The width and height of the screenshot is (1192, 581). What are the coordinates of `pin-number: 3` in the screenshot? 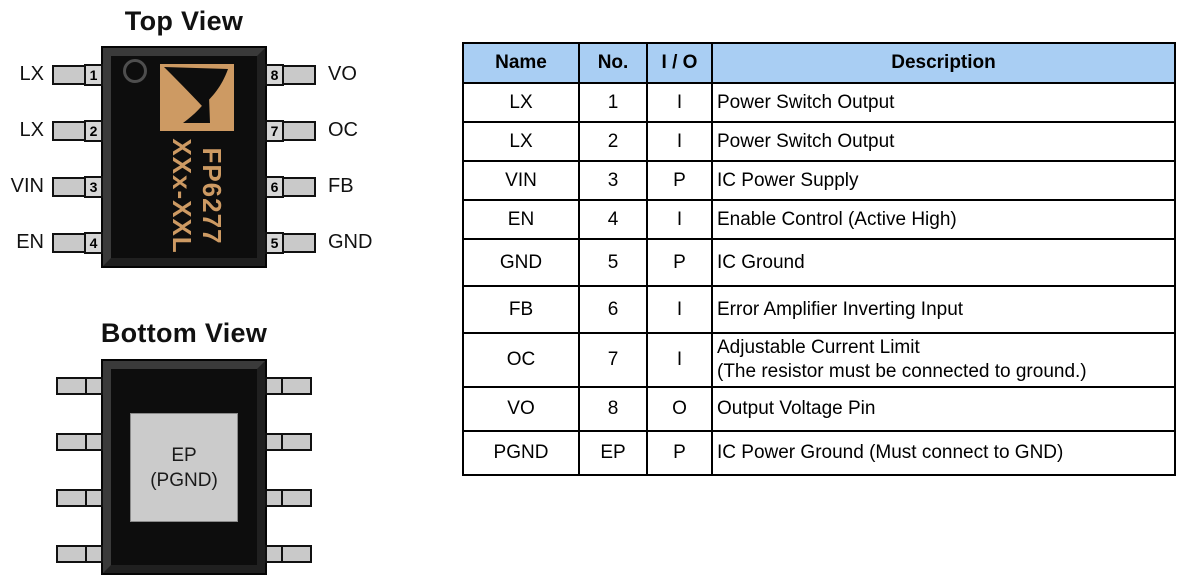 It's located at (93, 186).